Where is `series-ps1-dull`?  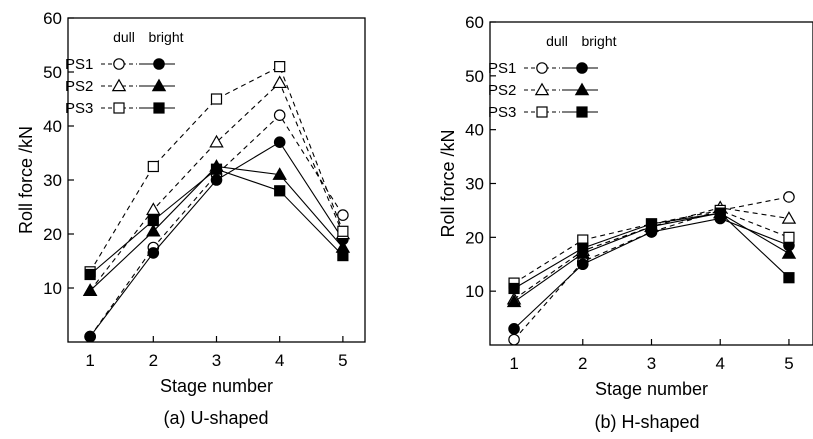 series-ps1-dull is located at coordinates (651, 268).